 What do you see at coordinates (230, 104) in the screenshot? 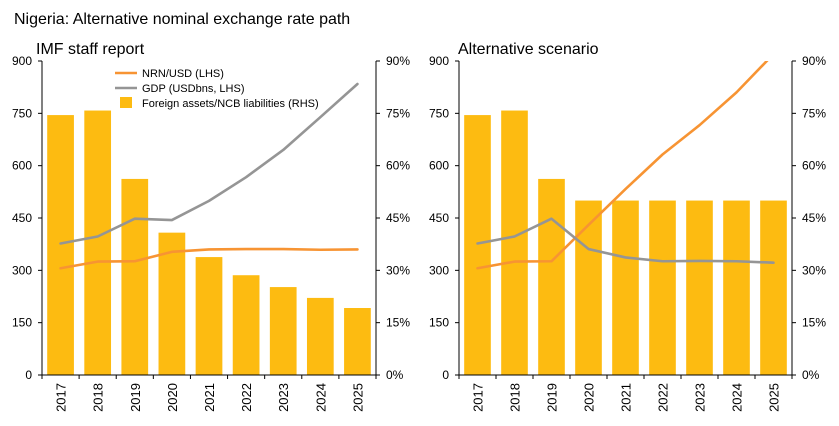
I see `legend-label-foreign-assets: Foreign assets/NCB liabilities (RHS)` at bounding box center [230, 104].